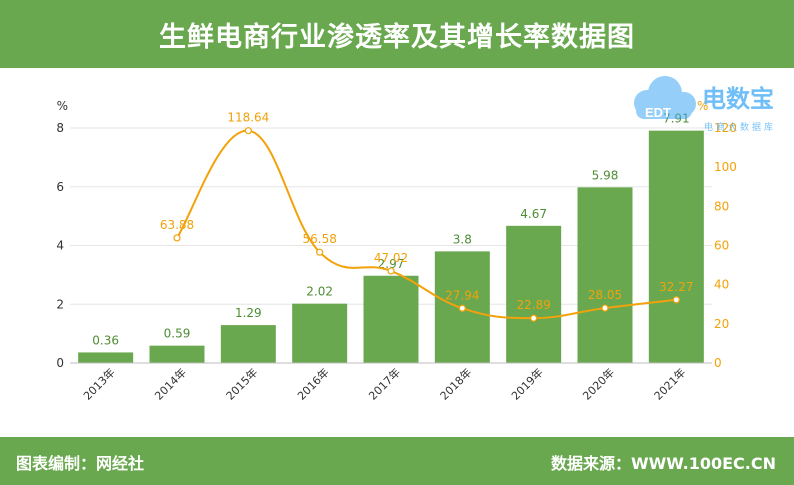 This screenshot has width=794, height=485. Describe the element at coordinates (533, 214) in the screenshot. I see `bar-value-label: 4.67` at that location.